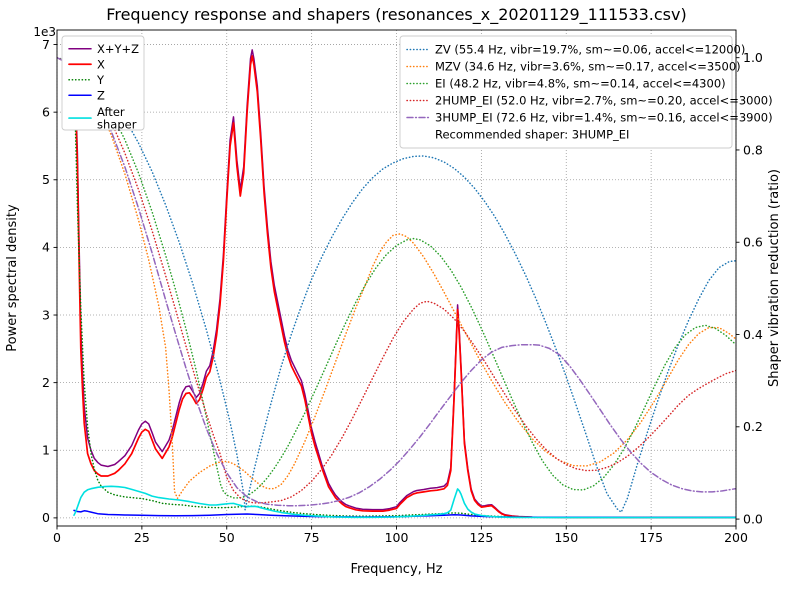 This screenshot has width=800, height=600. Describe the element at coordinates (227, 537) in the screenshot. I see `x-tick-label: 50` at that location.